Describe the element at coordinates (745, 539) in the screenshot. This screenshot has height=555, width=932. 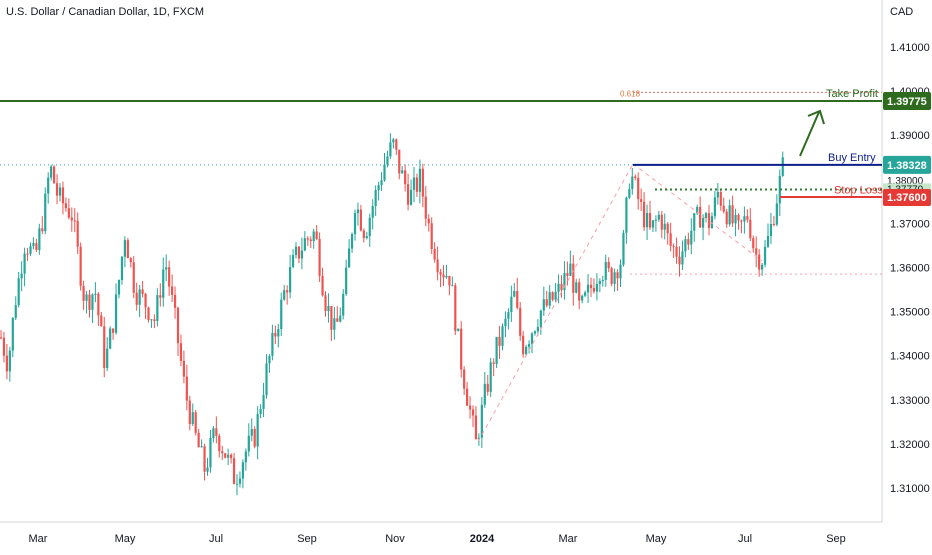
I see `time-tick-label: Jul` at that location.